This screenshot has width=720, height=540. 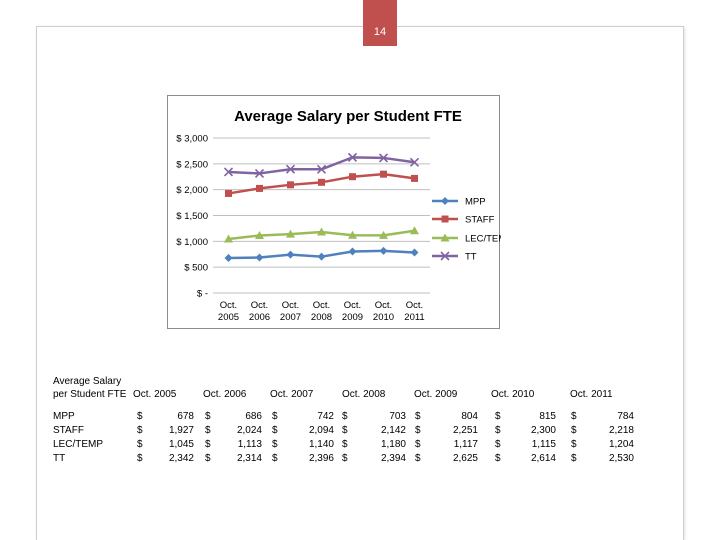 I want to click on table-cell-value: 2,300, so click(x=543, y=430).